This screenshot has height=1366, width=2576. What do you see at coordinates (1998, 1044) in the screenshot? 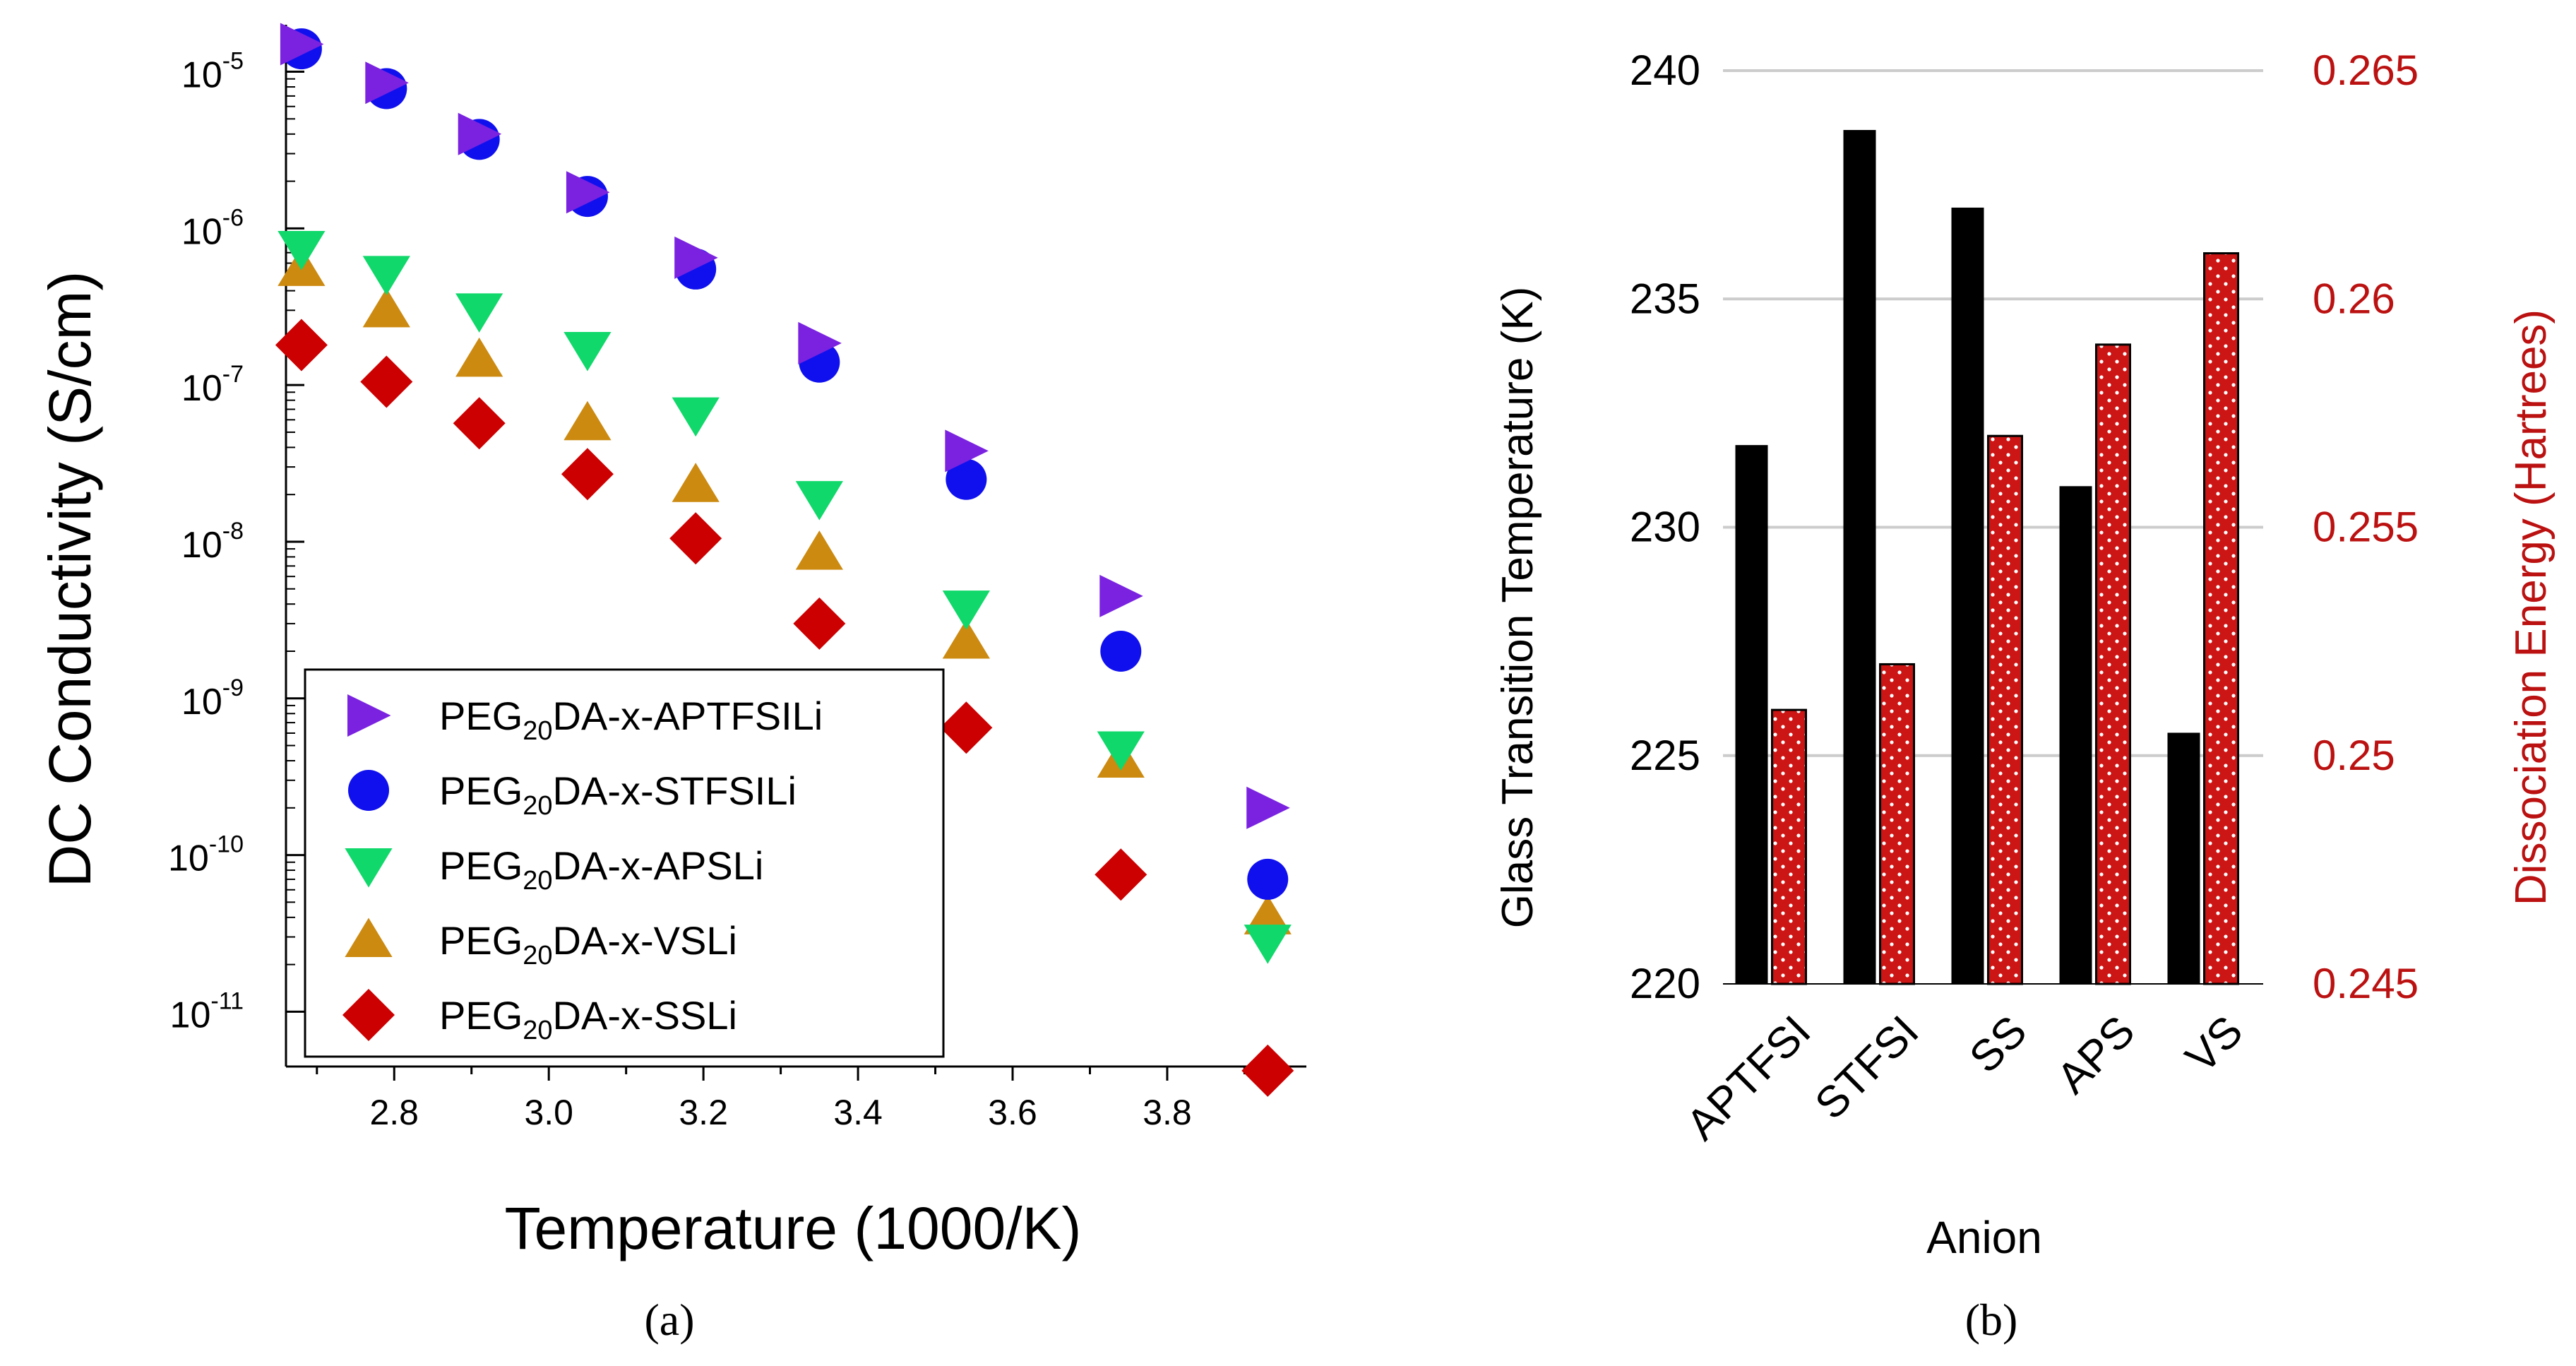
I see `category-label: SS` at bounding box center [1998, 1044].